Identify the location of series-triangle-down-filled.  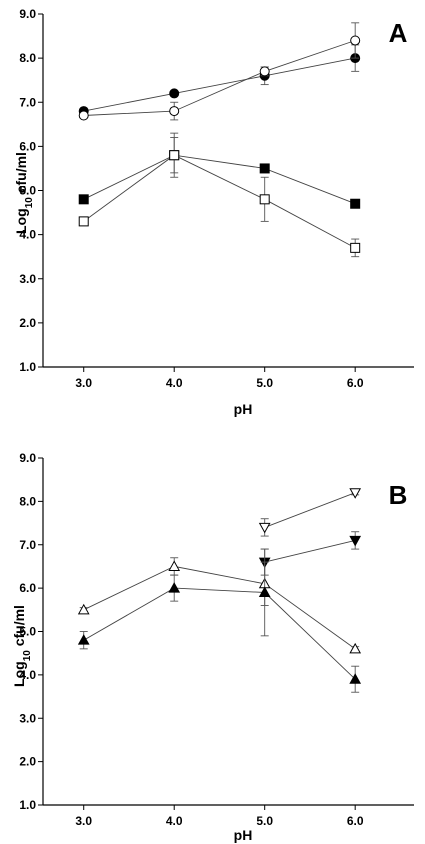
(310, 553).